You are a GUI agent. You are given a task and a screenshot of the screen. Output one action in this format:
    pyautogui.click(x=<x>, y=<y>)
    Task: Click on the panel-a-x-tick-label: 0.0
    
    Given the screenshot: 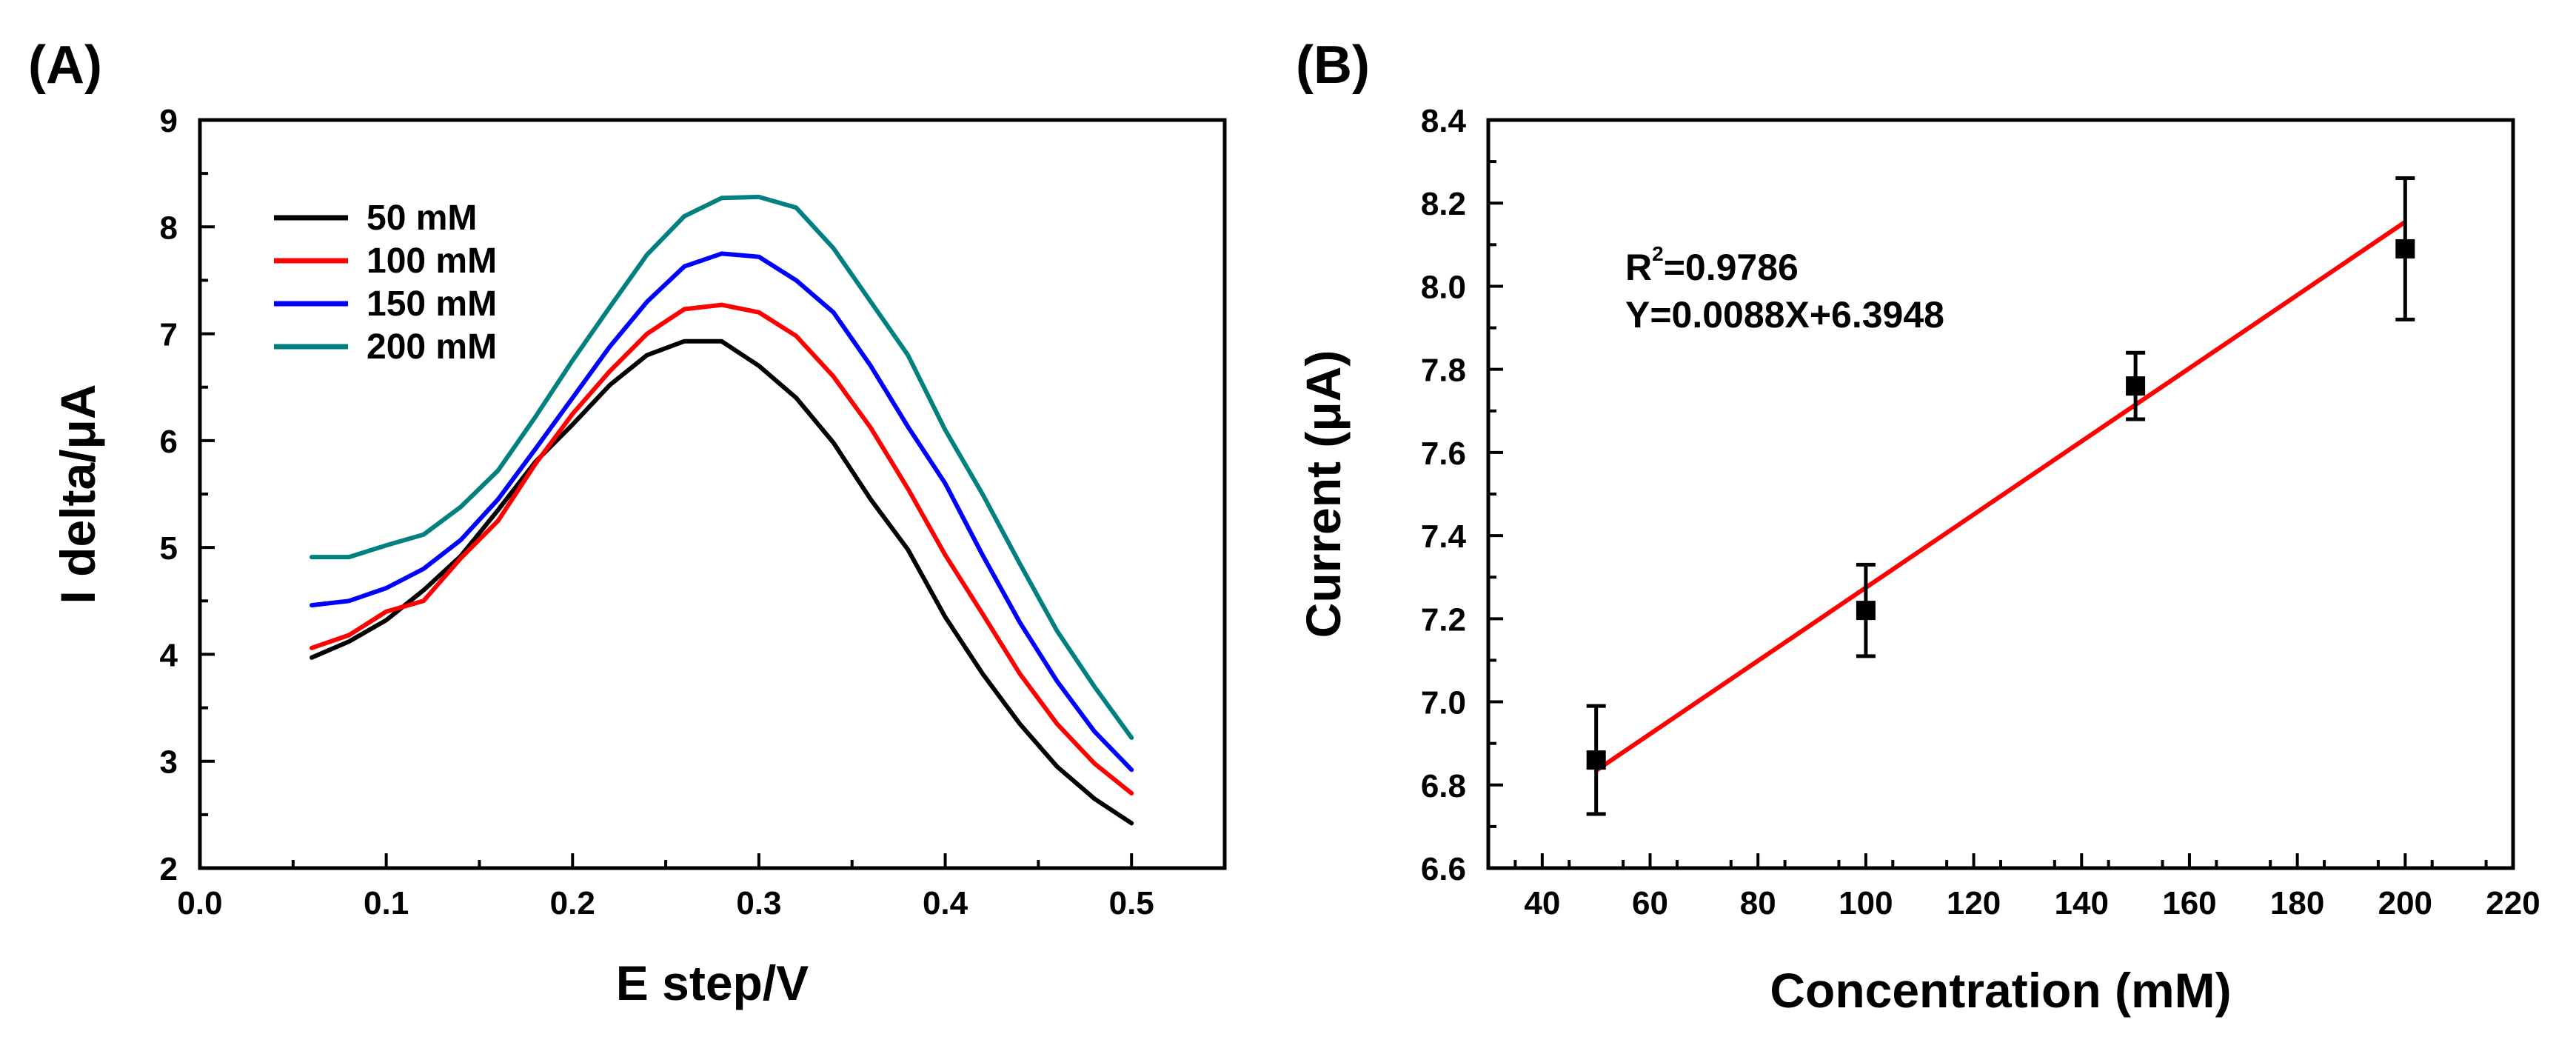 What is the action you would take?
    pyautogui.click(x=199, y=903)
    